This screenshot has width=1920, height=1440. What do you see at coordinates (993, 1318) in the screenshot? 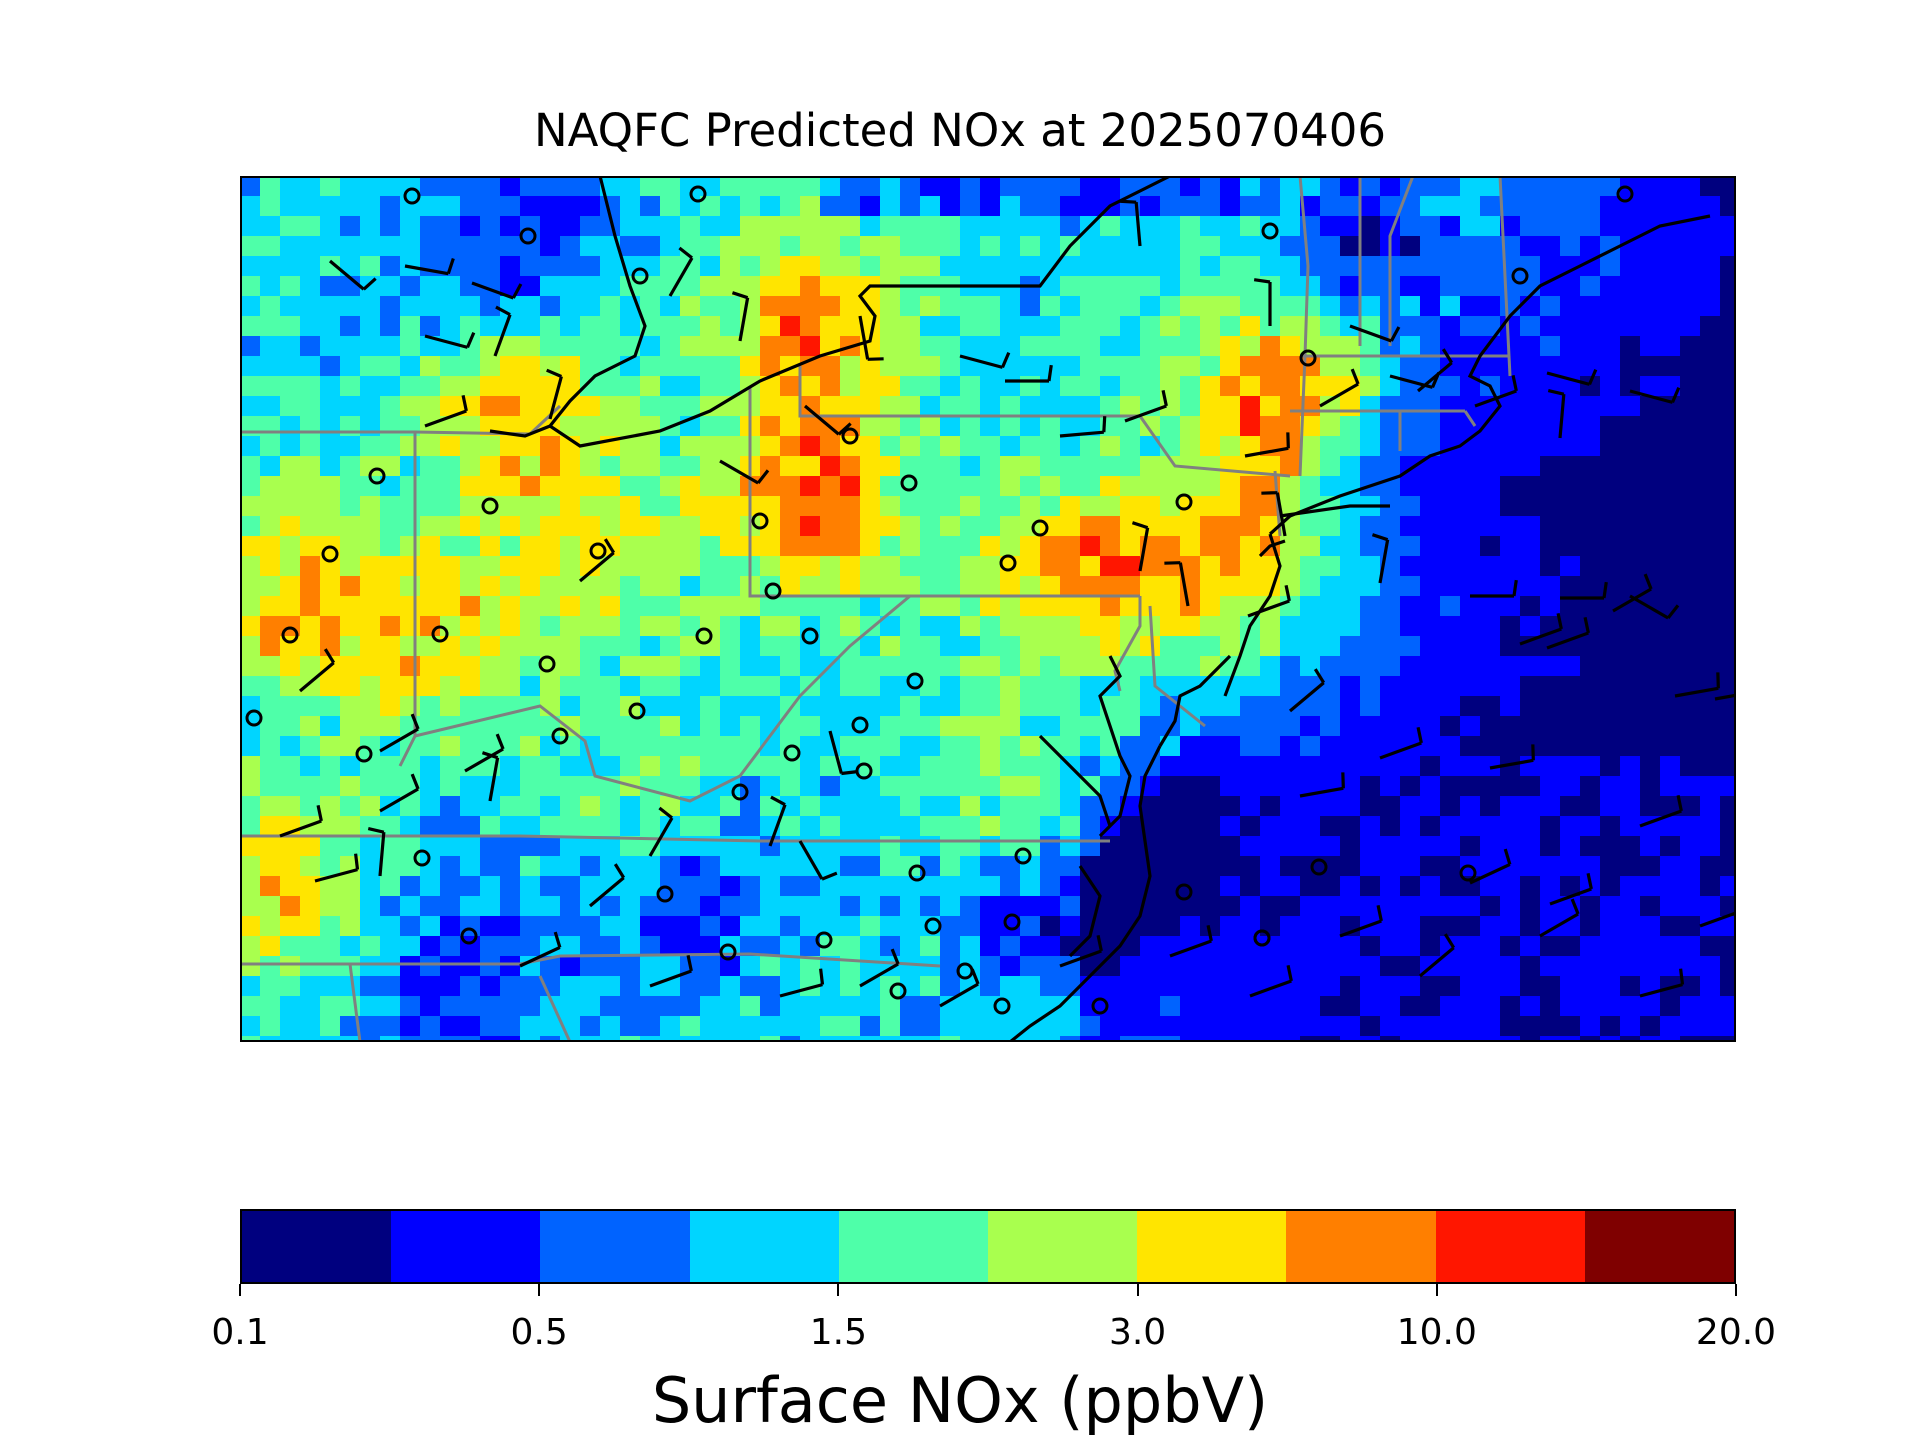
I see `colorbar-ticks: 0.1 0.5 1.5 3.0 10.0 20.0` at bounding box center [993, 1318].